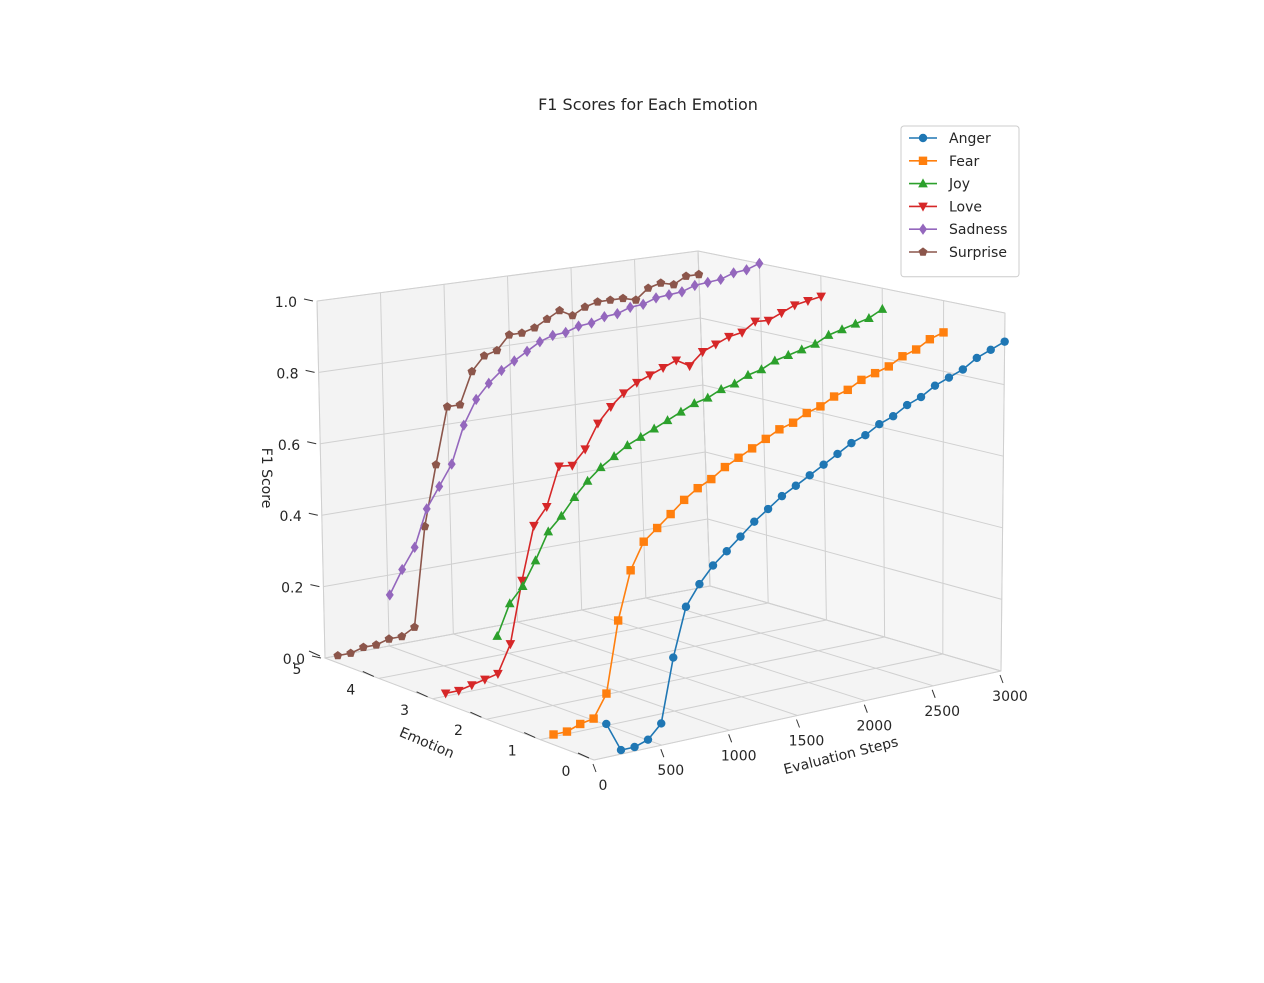  I want to click on series-fear, so click(748, 533).